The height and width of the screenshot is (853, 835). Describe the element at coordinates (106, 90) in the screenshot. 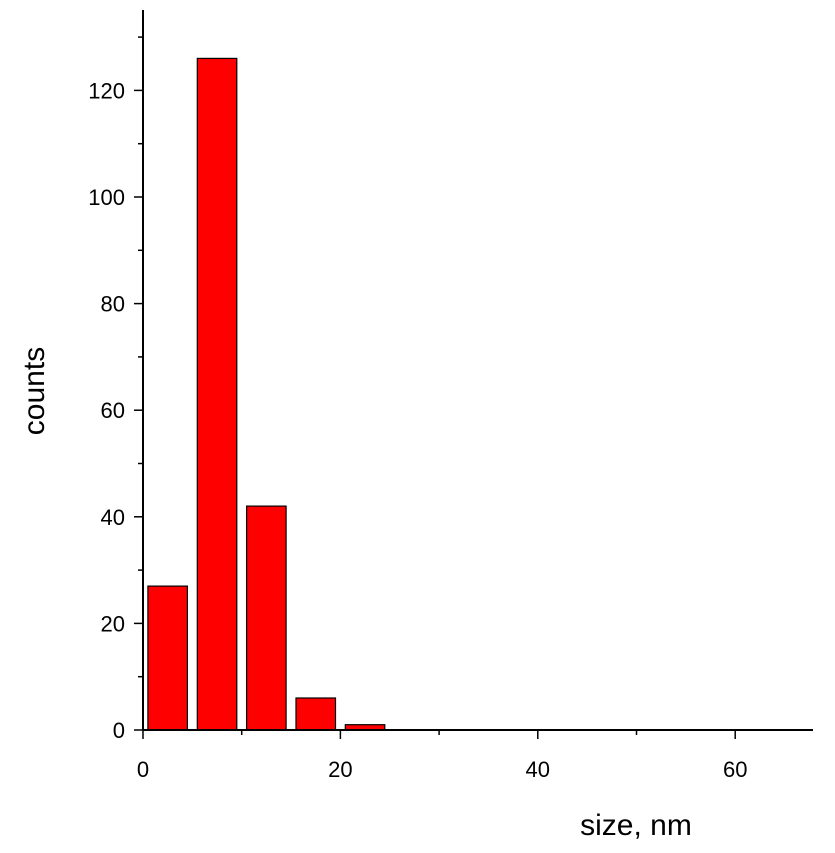

I see `y-tick-label: 120` at that location.